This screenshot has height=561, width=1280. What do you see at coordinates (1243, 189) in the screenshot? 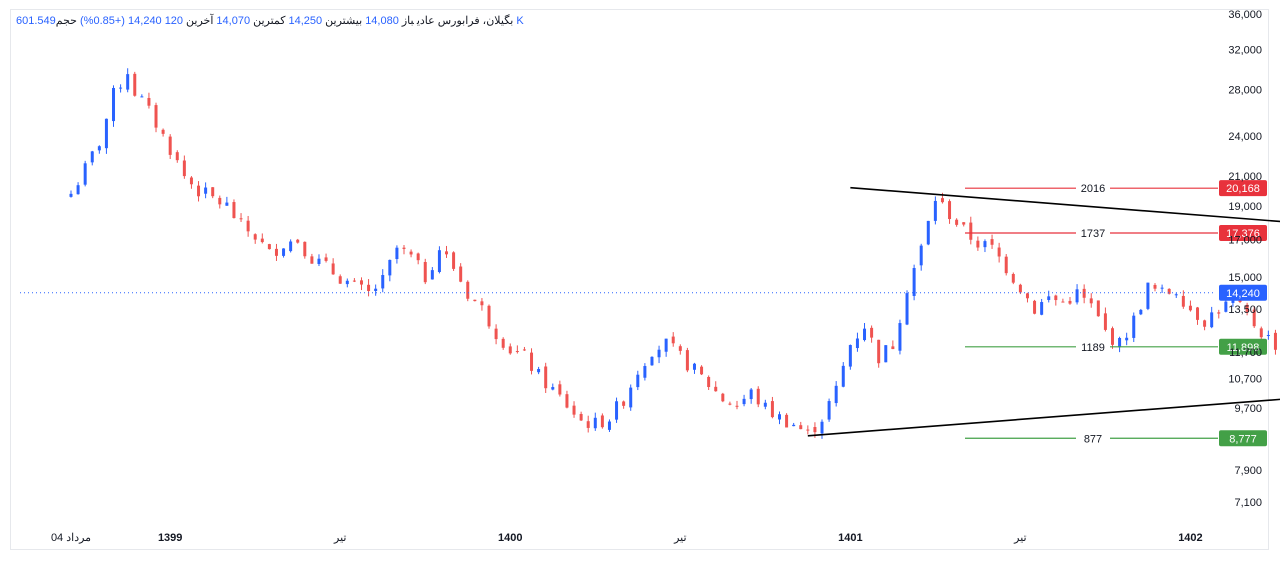
I see `level-badge-value: 20,168` at bounding box center [1243, 189].